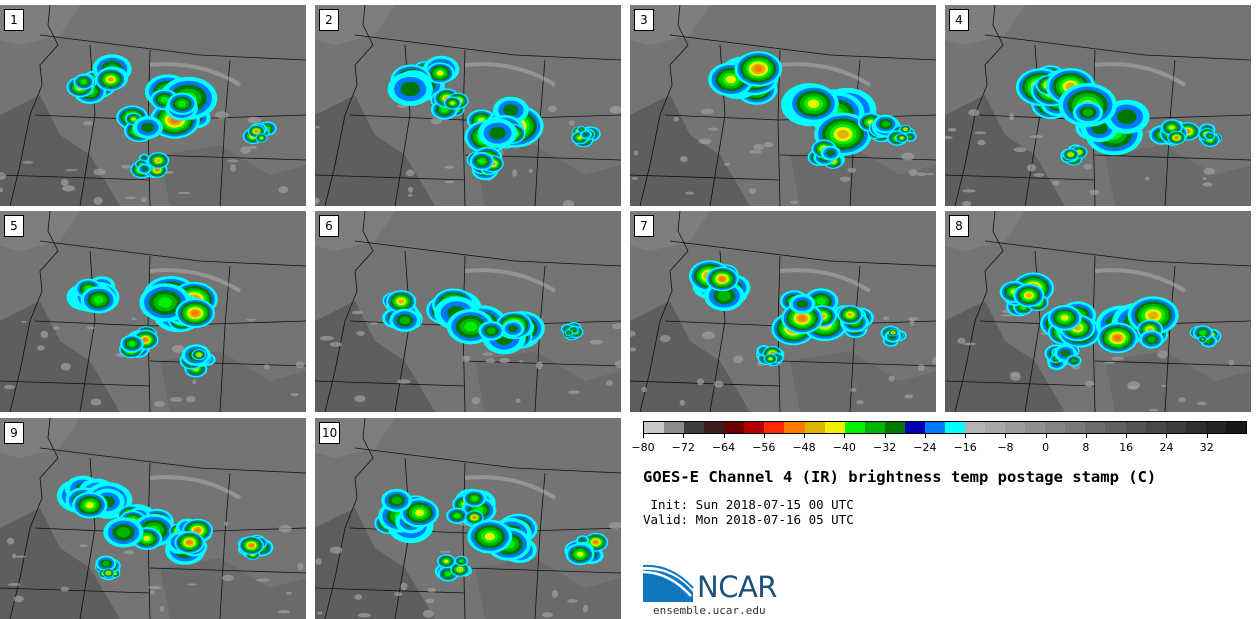  I want to click on colorbar-tick-label: 24, so click(1166, 447).